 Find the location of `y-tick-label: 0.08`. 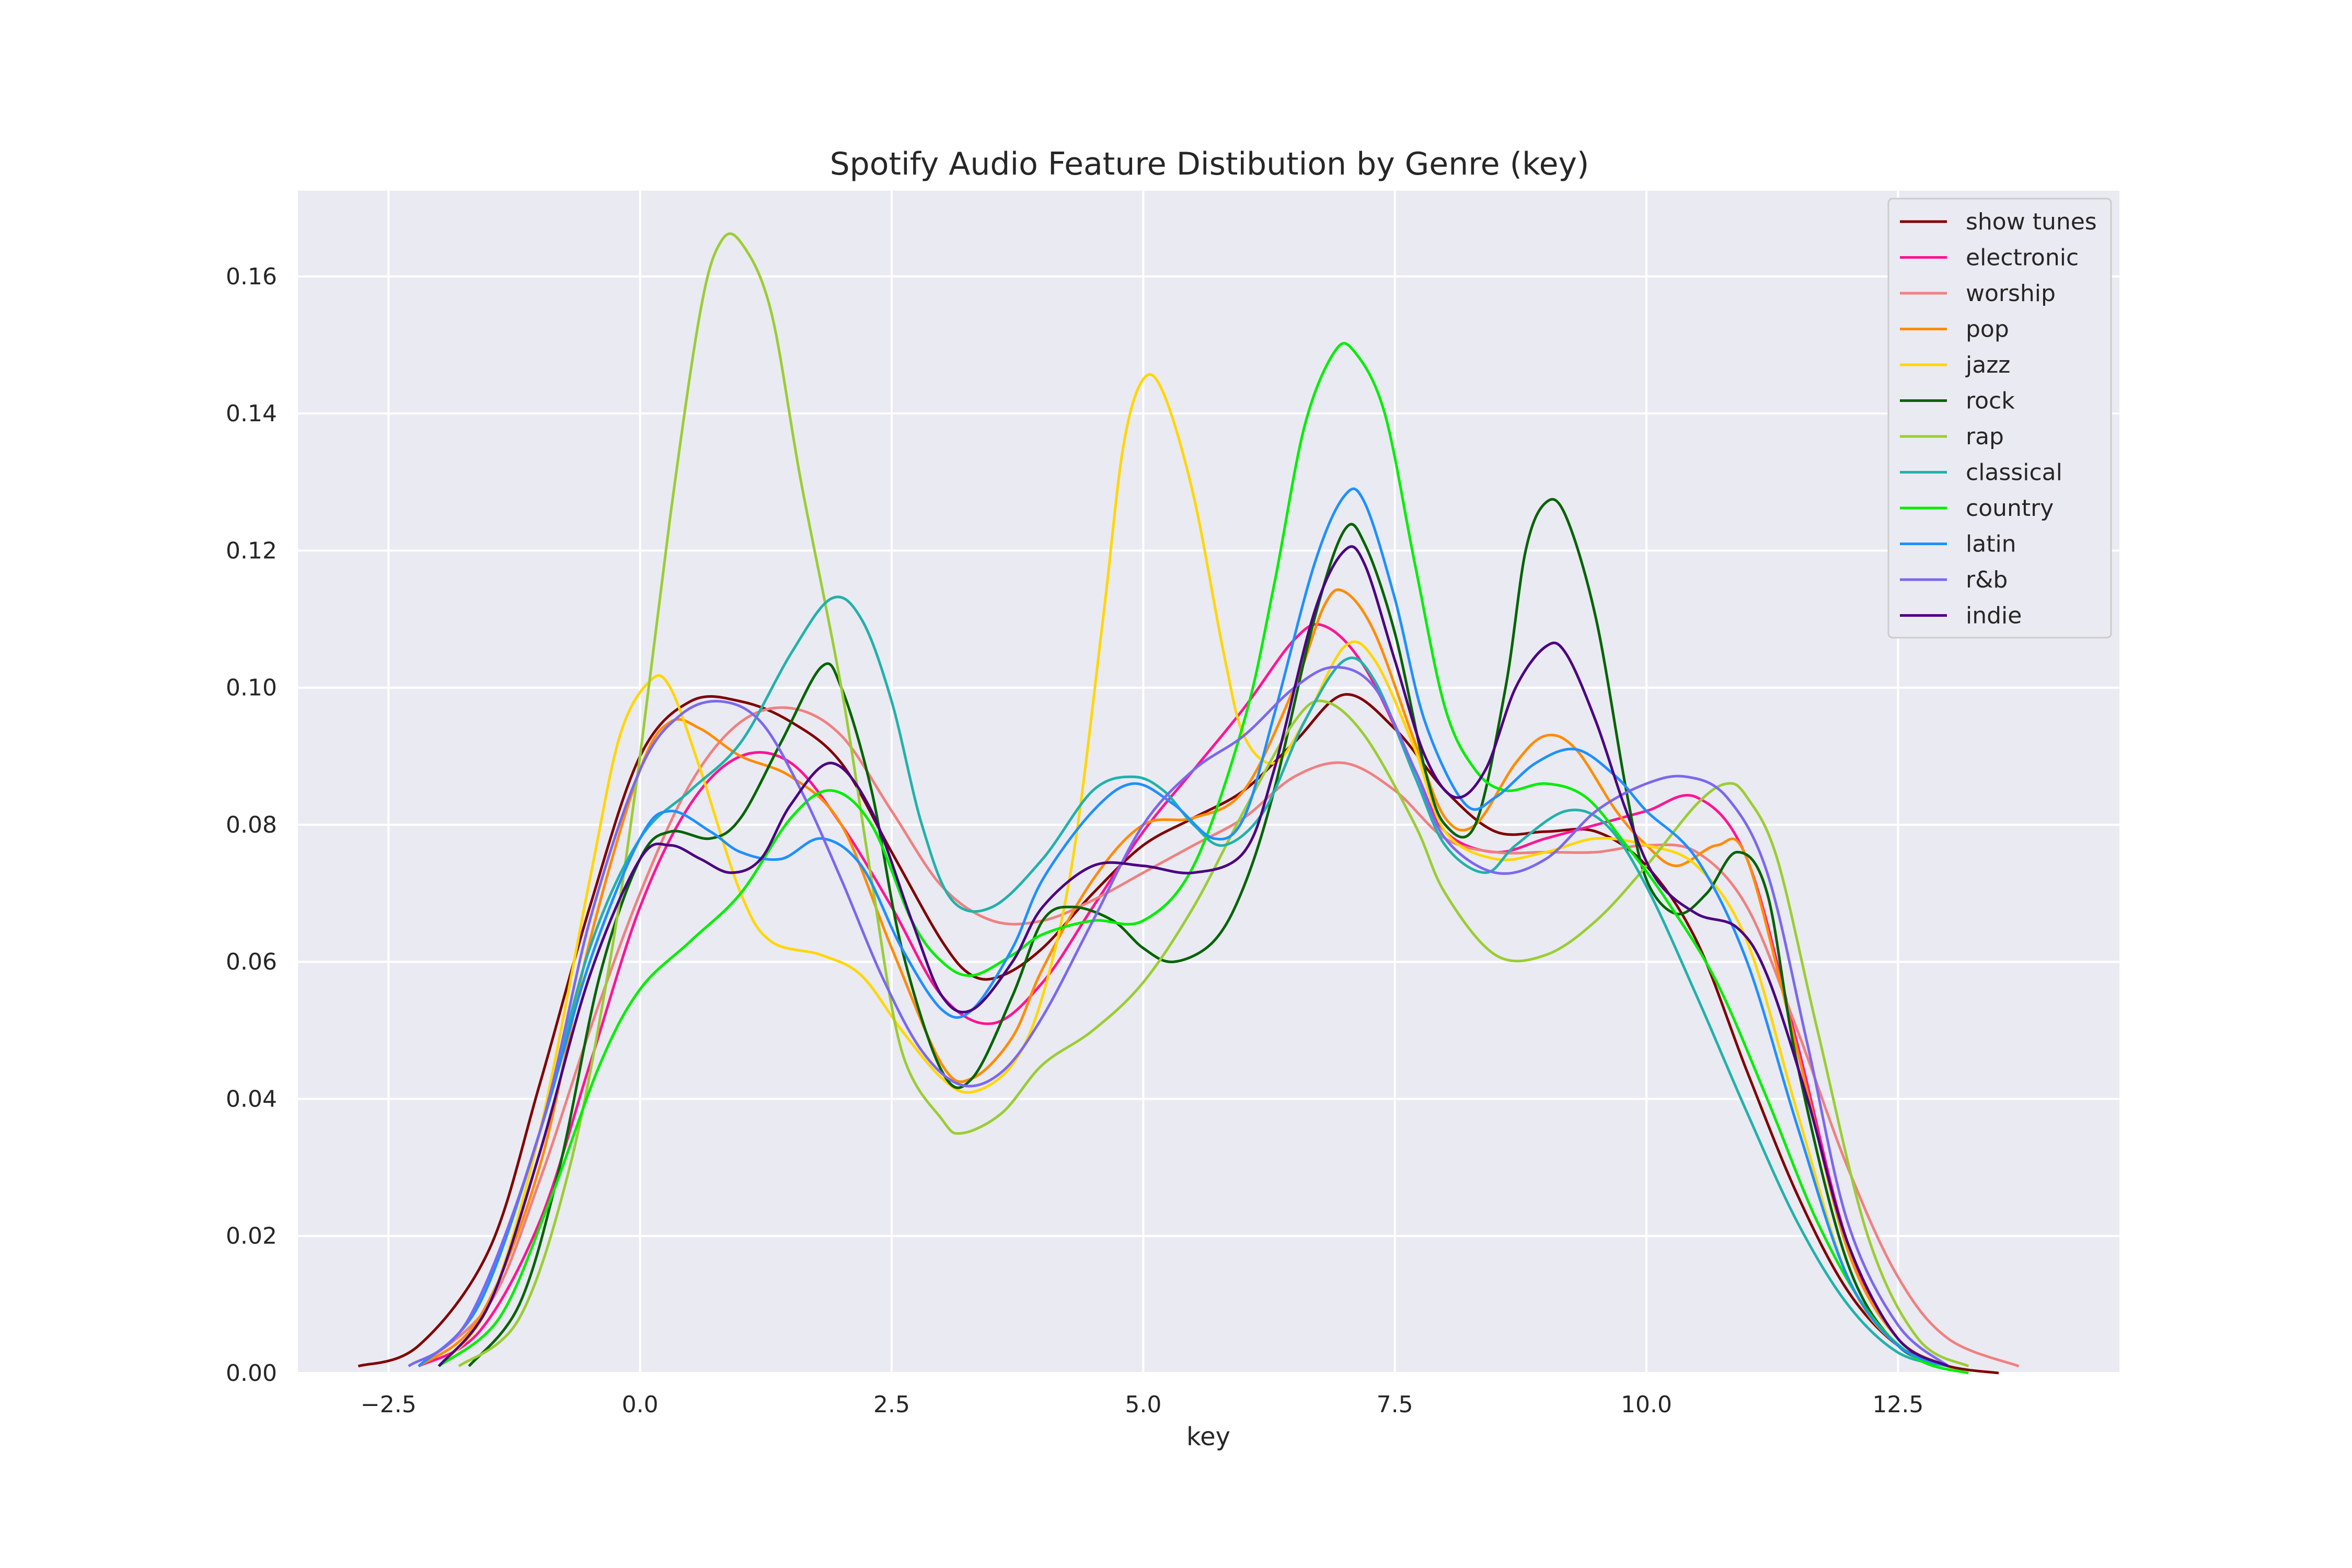

y-tick-label: 0.08 is located at coordinates (251, 825).